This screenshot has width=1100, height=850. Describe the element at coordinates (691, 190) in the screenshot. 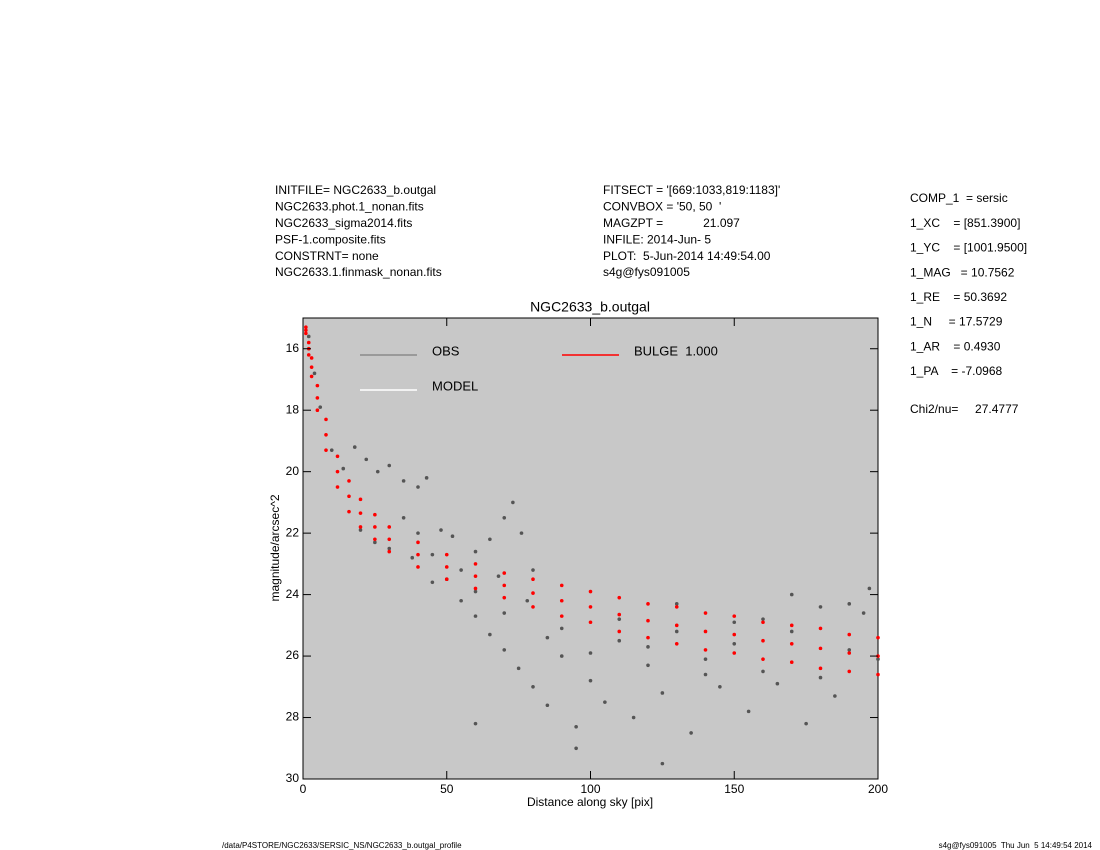

I see `header-line: FITSECT = '[669:1033,819:1183]'` at that location.